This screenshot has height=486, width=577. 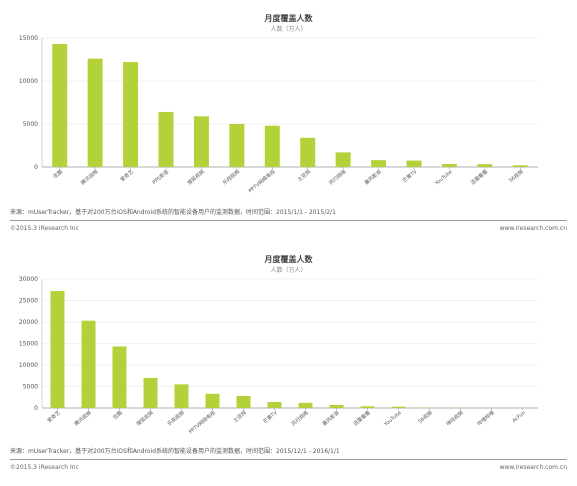 I want to click on category-label: 56视频, so click(x=425, y=417).